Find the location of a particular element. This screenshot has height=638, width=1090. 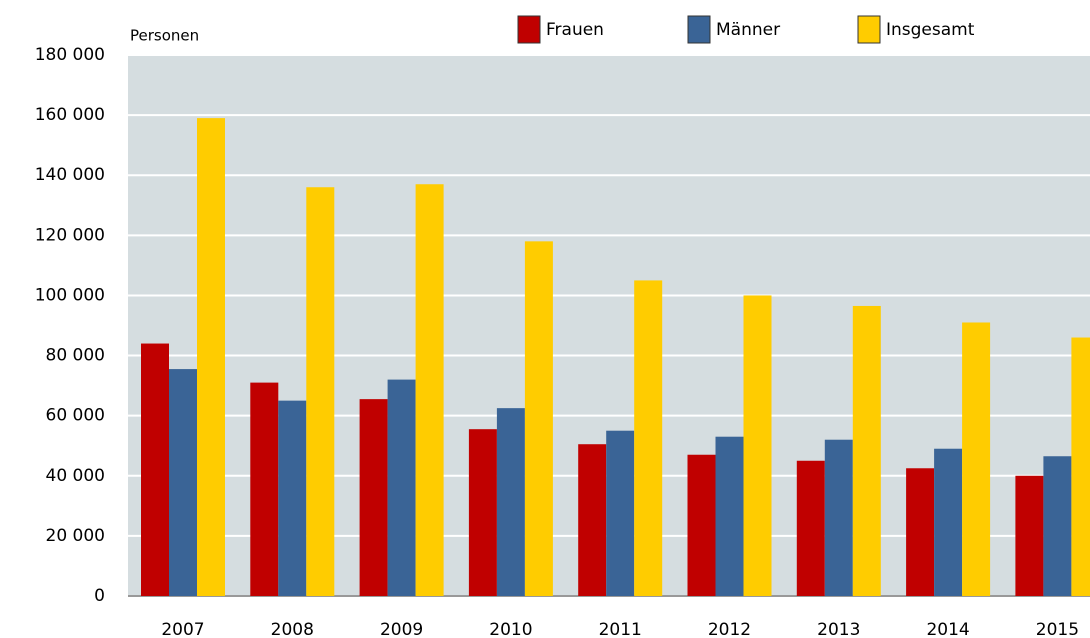

x-tick-label: 2010 is located at coordinates (510, 629).